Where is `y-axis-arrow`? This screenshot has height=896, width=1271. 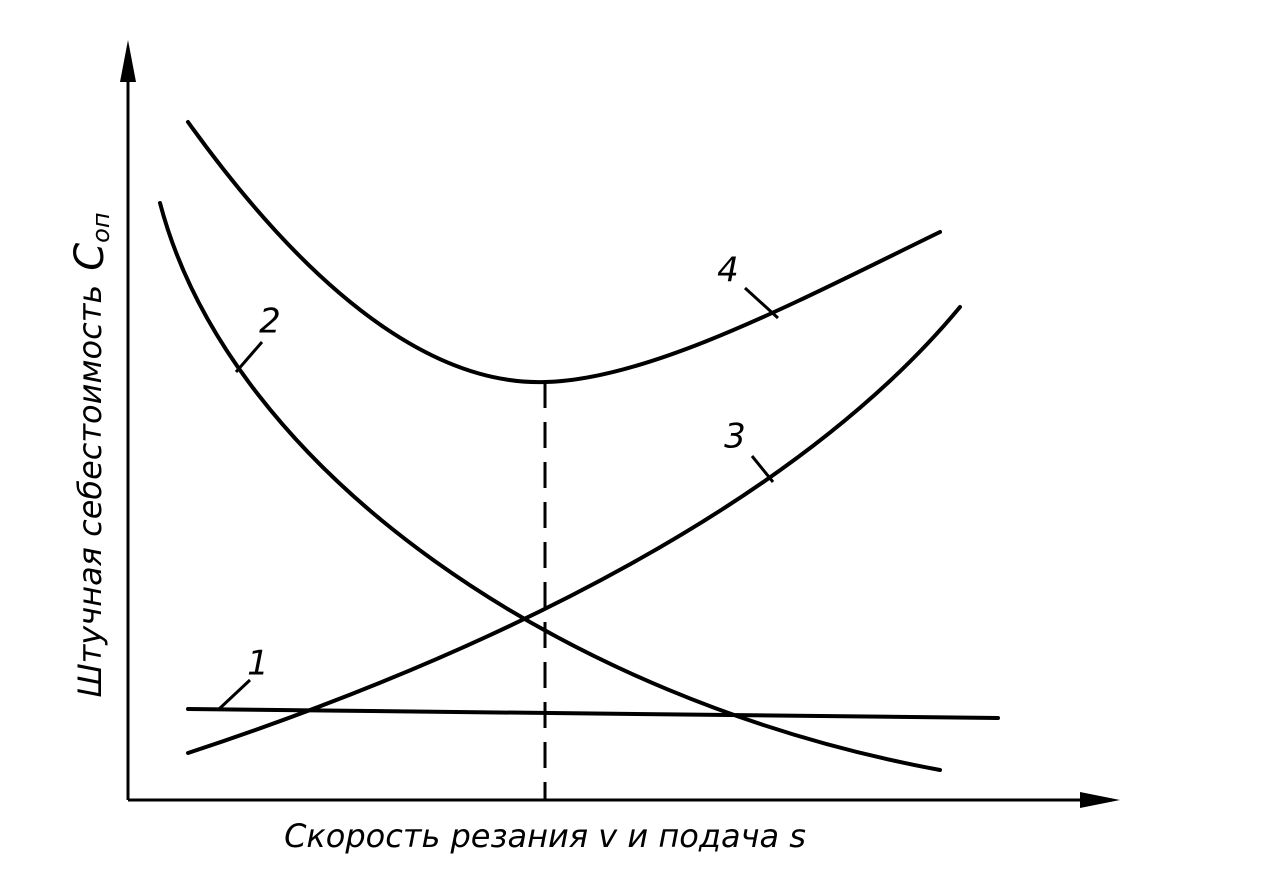
y-axis-arrow is located at coordinates (128, 61).